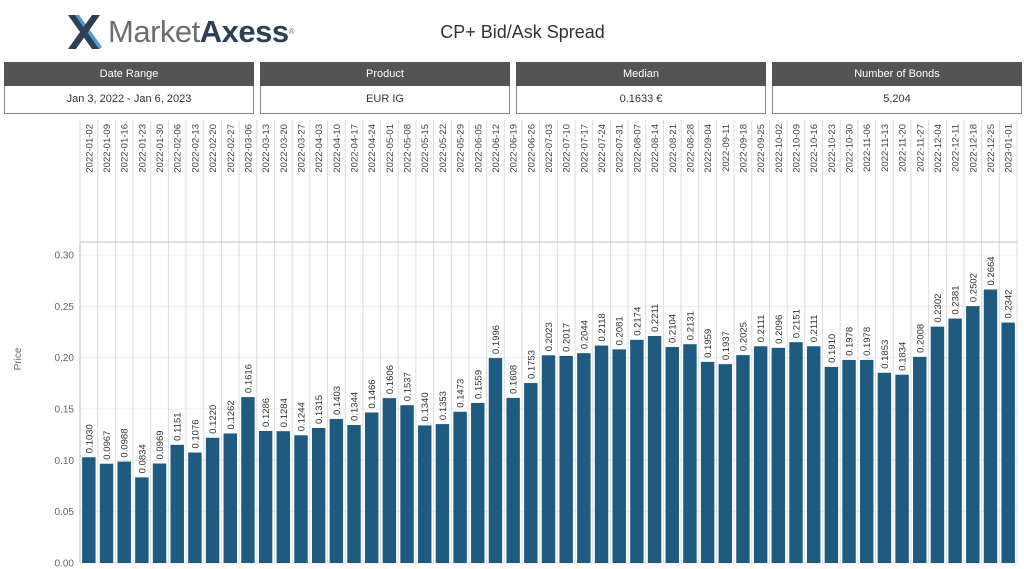 This screenshot has height=569, width=1024. What do you see at coordinates (231, 148) in the screenshot?
I see `x-category-label: 2022-02-27` at bounding box center [231, 148].